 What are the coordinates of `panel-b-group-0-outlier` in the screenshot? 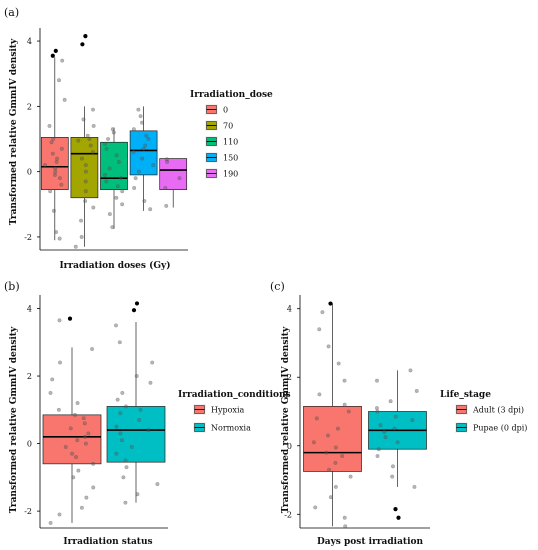 It's located at (70, 318).